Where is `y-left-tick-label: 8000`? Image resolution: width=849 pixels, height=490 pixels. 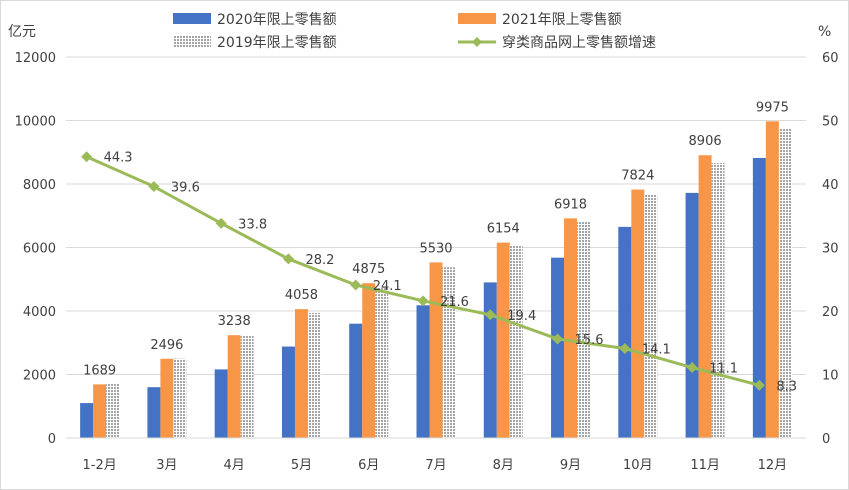
y-left-tick-label: 8000 is located at coordinates (39, 185).